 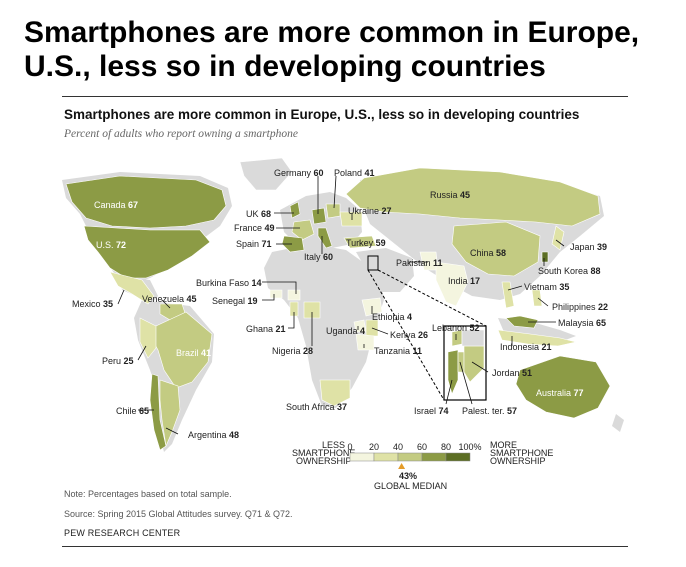 I want to click on country-name: Tanzania, so click(x=393, y=351).